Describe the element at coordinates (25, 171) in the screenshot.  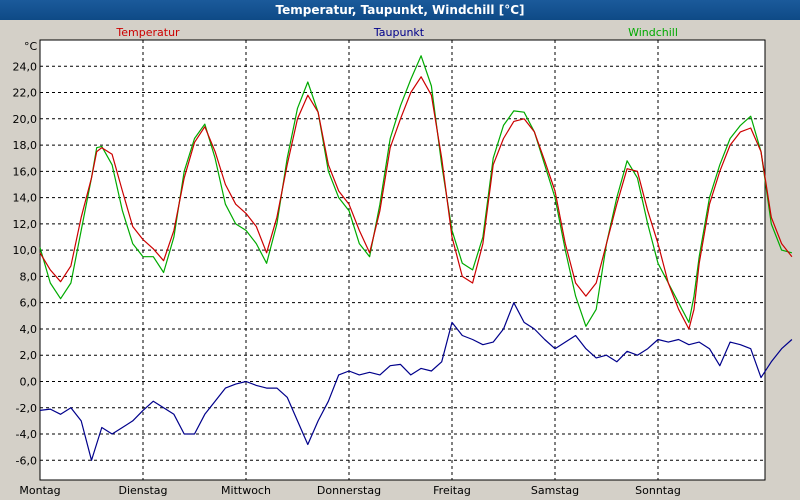
I see `y-tick-label: 16,0` at that location.